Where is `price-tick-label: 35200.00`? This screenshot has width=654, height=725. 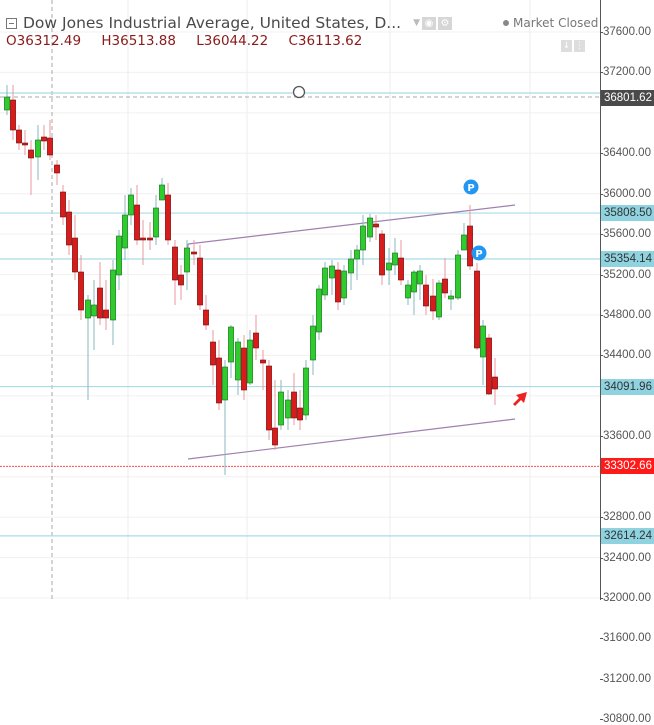
price-tick-label: 35200.00 is located at coordinates (625, 274).